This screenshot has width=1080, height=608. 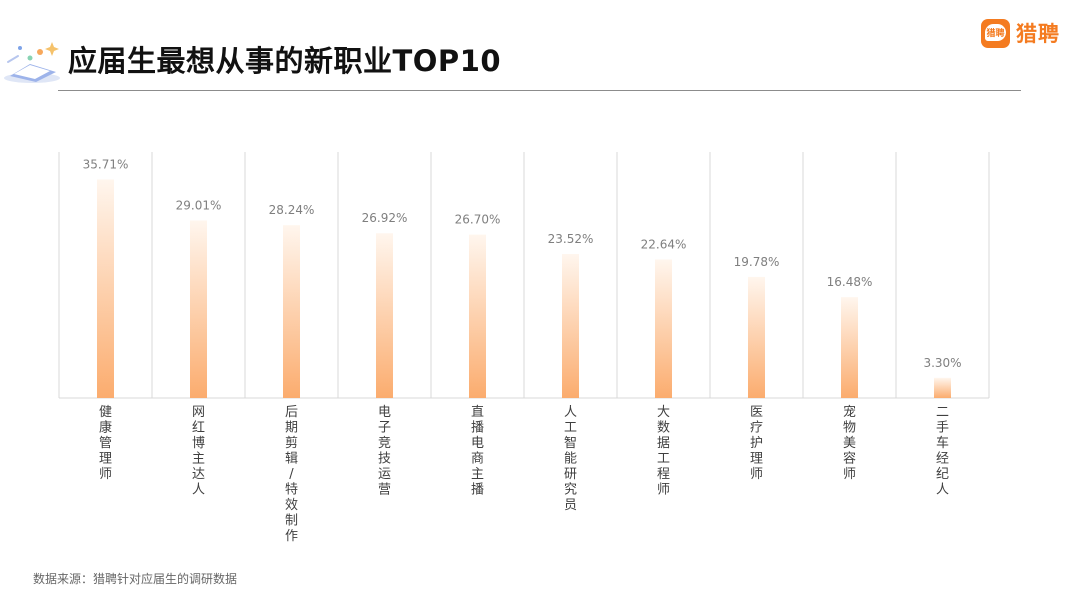 I want to click on category-label: 大数据工程师, so click(x=663, y=451).